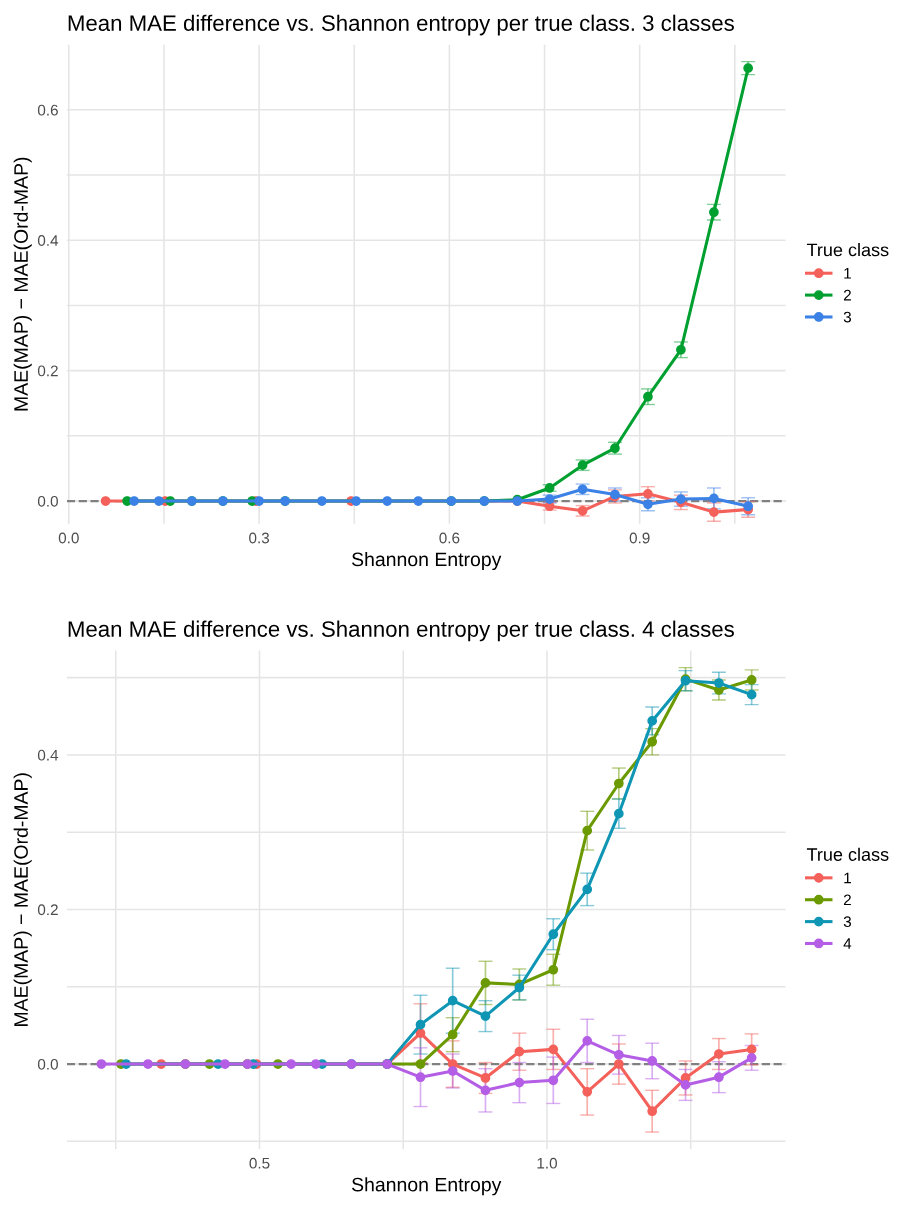 The height and width of the screenshot is (1207, 904). Describe the element at coordinates (259, 1163) in the screenshot. I see `x-tick-label: 0.5` at that location.